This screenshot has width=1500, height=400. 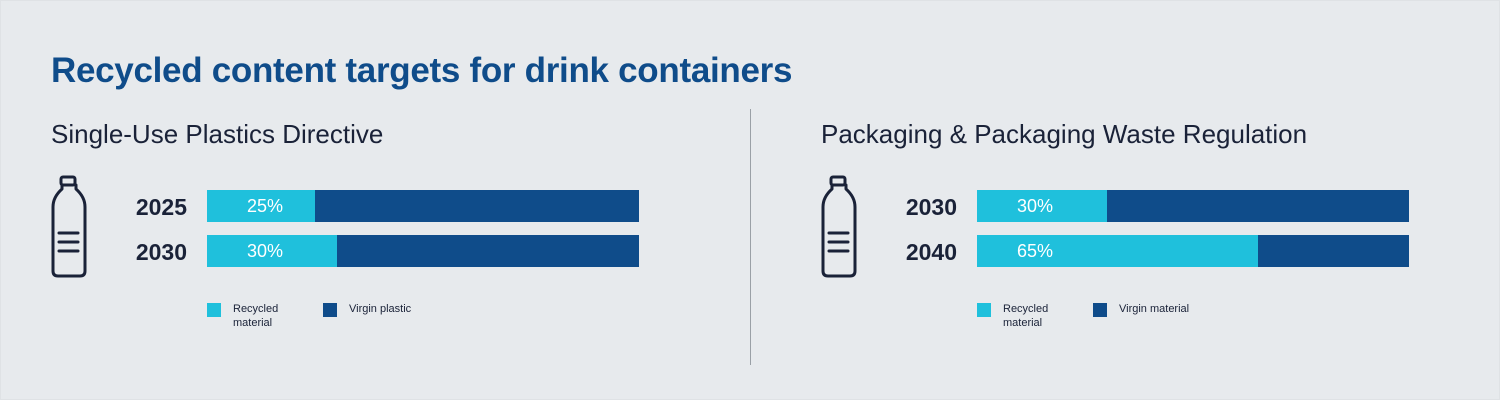 I want to click on data-label: 65%, so click(x=1035, y=251).